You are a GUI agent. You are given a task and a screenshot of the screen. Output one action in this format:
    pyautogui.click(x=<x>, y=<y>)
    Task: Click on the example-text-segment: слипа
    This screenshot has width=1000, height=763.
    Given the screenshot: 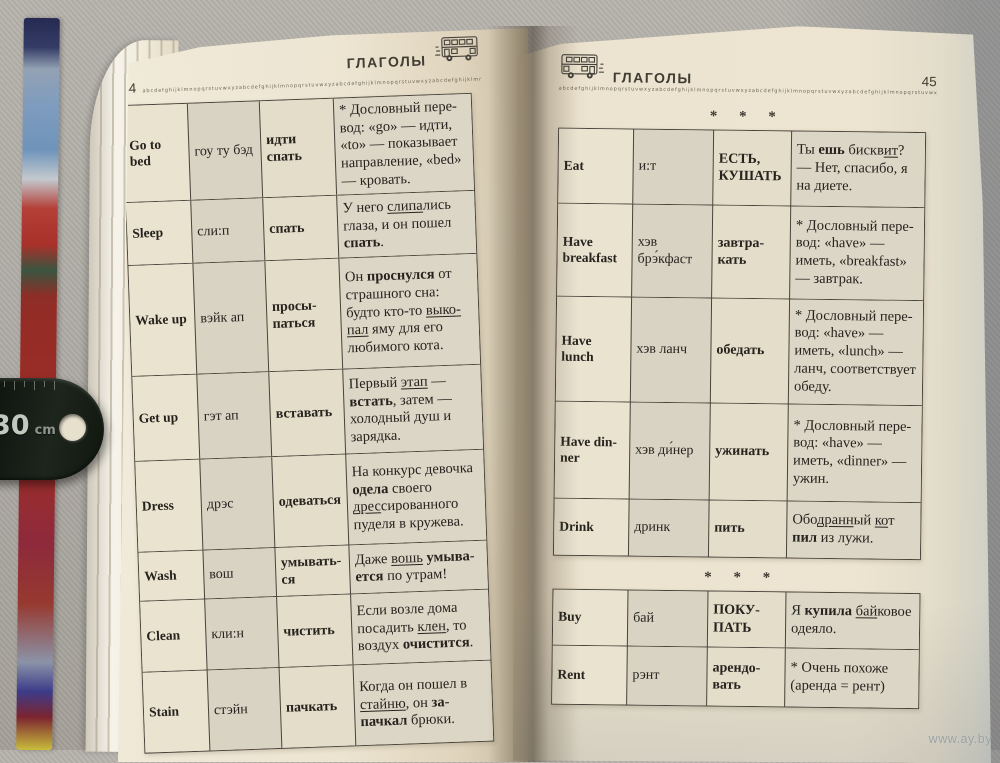 What is the action you would take?
    pyautogui.click(x=405, y=206)
    